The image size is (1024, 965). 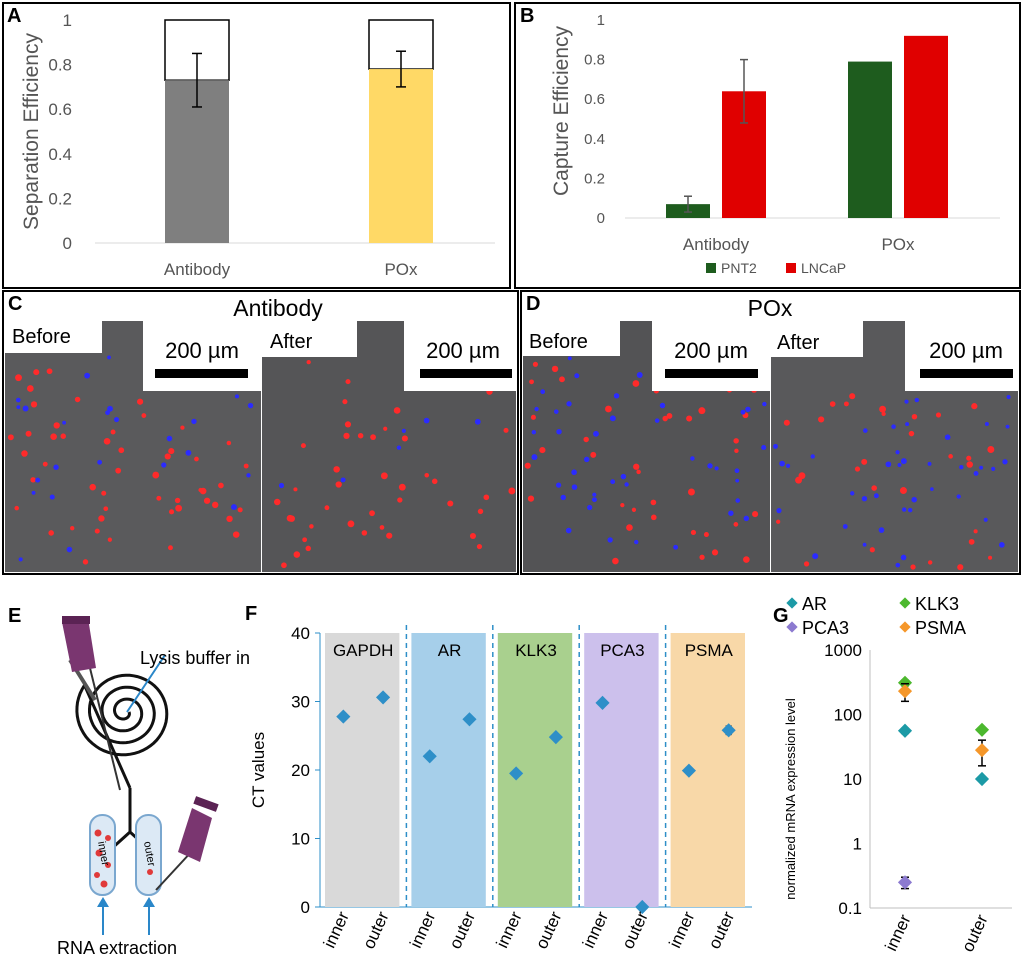 I want to click on panel-label-b: B, so click(x=527, y=16).